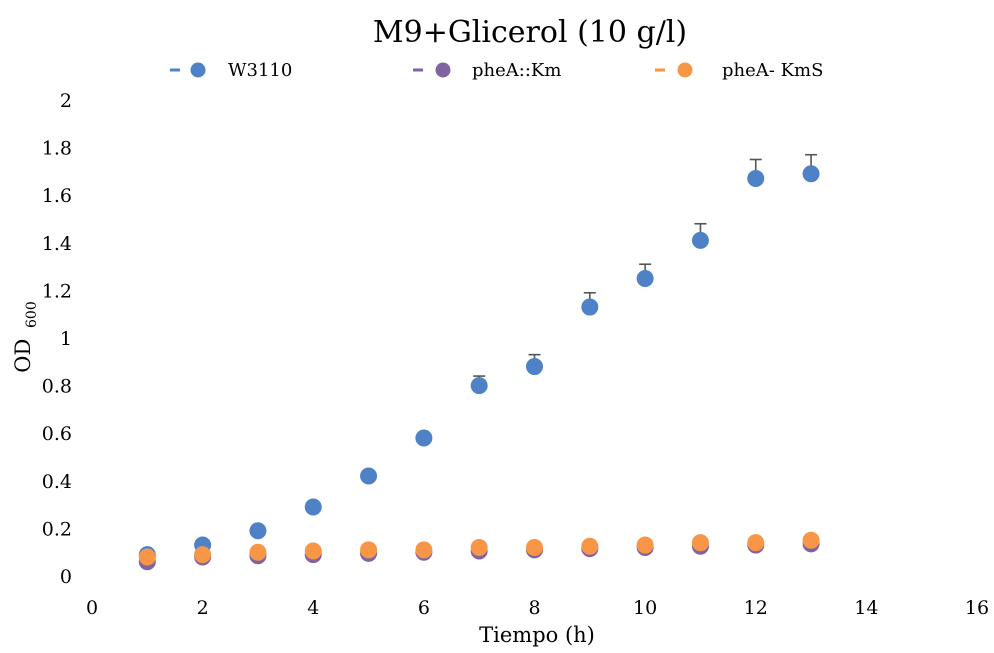  What do you see at coordinates (32, 314) in the screenshot?
I see `y-axis-label-subscript: 600` at bounding box center [32, 314].